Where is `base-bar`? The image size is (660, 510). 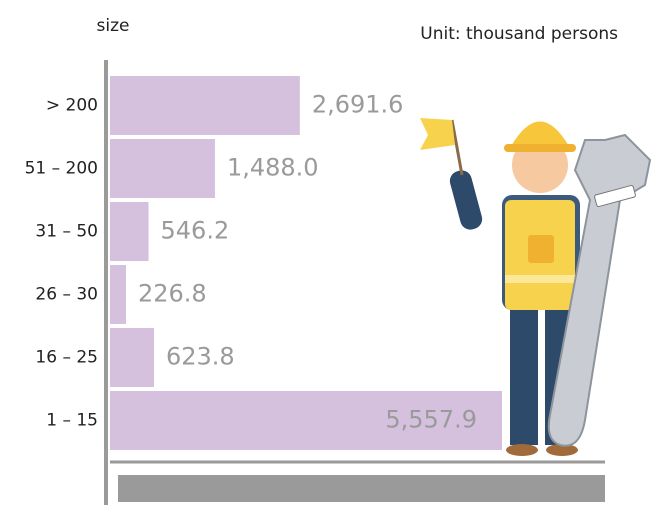 base-bar is located at coordinates (361, 488).